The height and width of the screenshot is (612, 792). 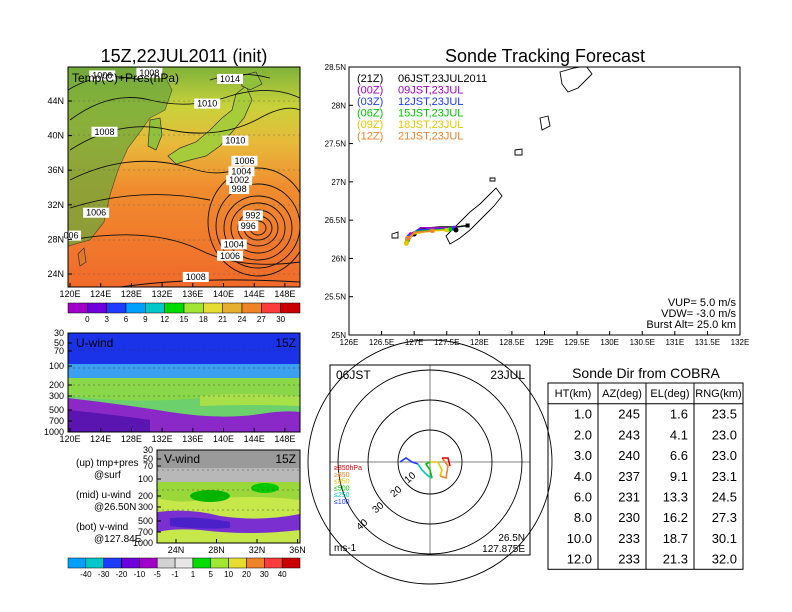 What do you see at coordinates (239, 189) in the screenshot?
I see `pressure-contour-label: 998` at bounding box center [239, 189].